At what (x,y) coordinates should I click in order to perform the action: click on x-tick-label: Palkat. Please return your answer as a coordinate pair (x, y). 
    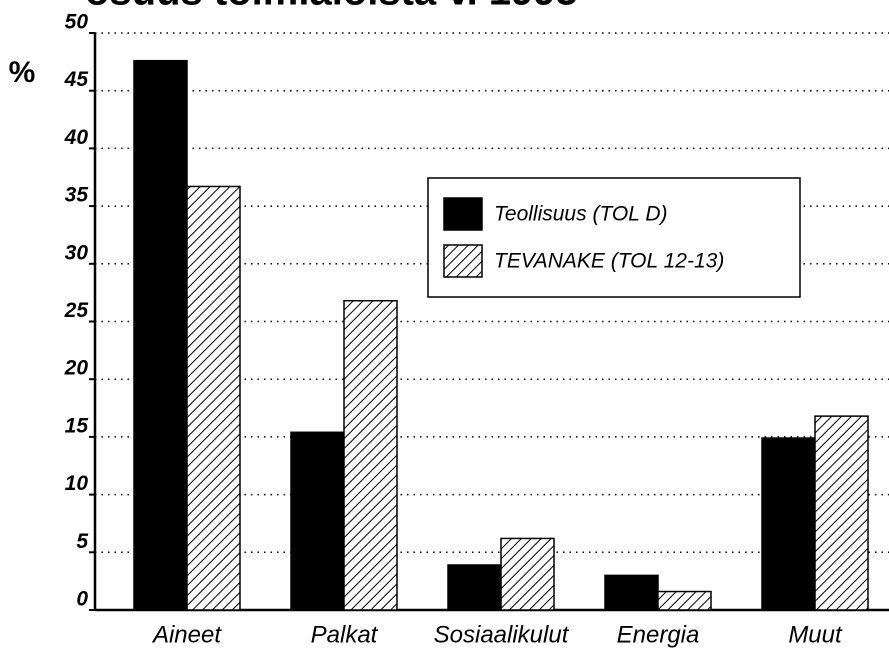
    Looking at the image, I should click on (345, 634).